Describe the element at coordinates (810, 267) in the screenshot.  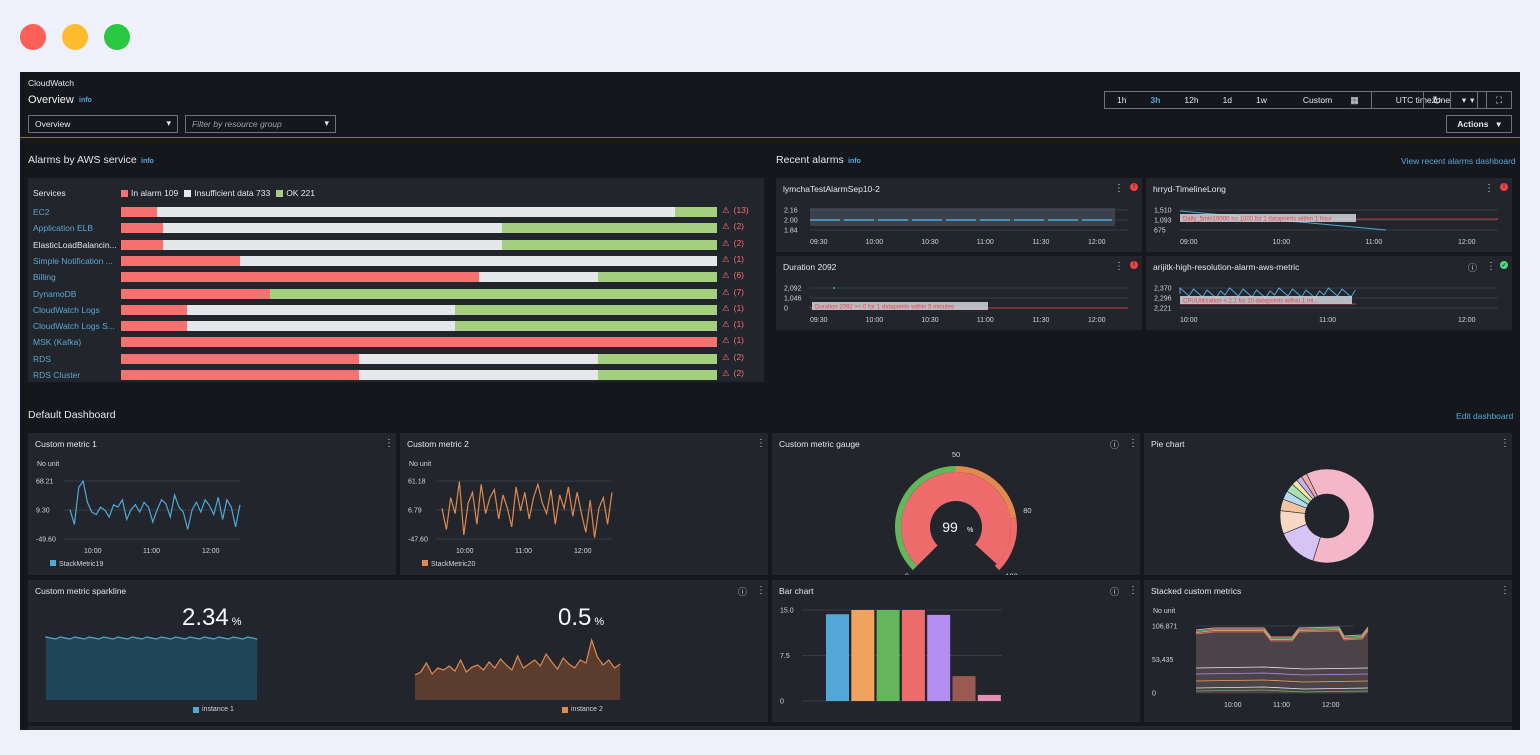
I see `alarm-name: Duration 2092` at that location.